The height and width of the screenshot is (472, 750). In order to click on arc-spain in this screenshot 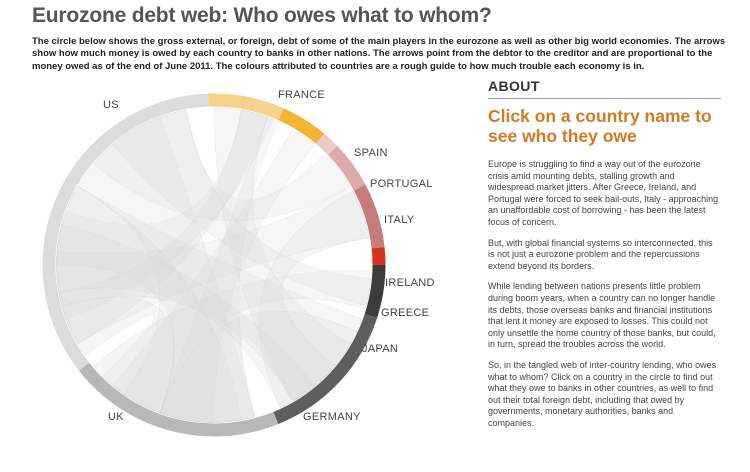, I will do `click(301, 126)`.